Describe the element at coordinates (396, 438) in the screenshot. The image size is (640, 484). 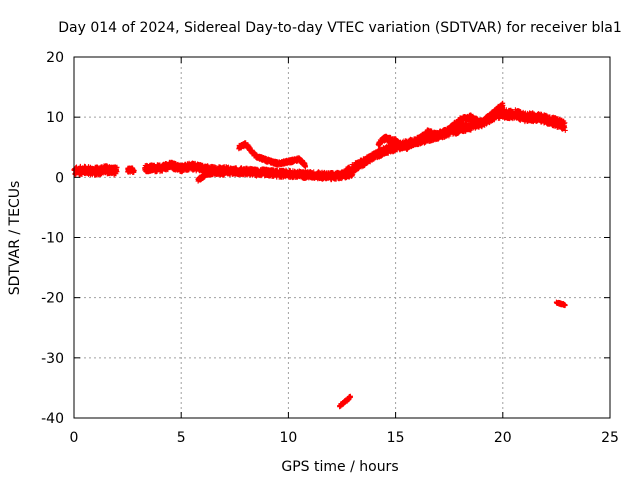
I see `x-tick-label: 15` at that location.